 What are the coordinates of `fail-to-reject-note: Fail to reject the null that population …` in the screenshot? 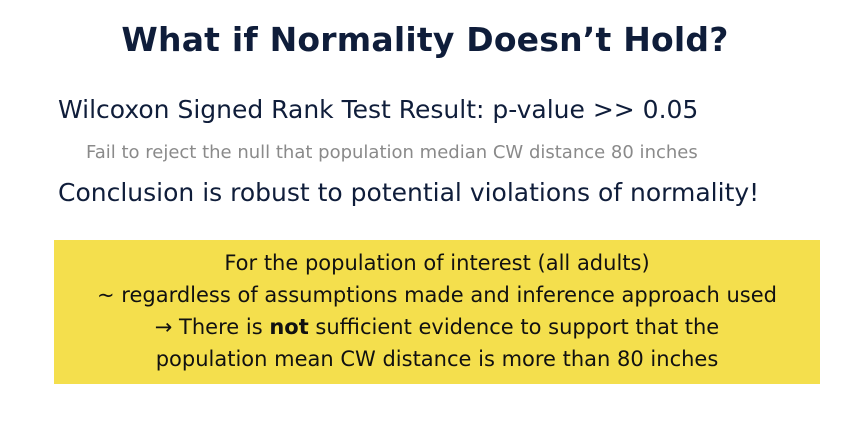 It's located at (392, 152).